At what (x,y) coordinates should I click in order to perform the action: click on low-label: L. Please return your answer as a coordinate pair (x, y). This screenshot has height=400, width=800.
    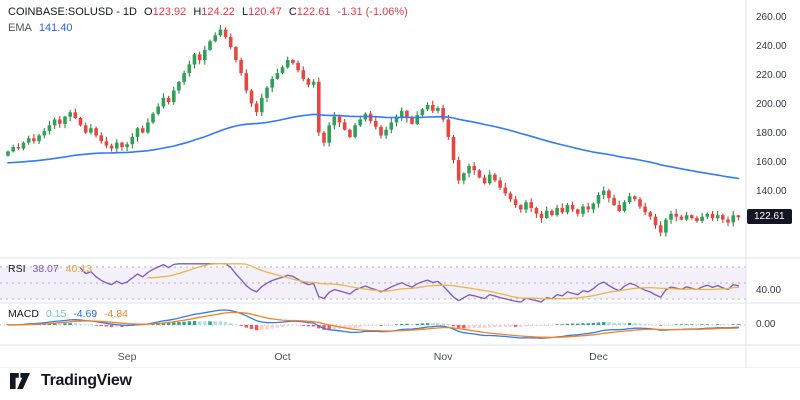
    Looking at the image, I should click on (245, 12).